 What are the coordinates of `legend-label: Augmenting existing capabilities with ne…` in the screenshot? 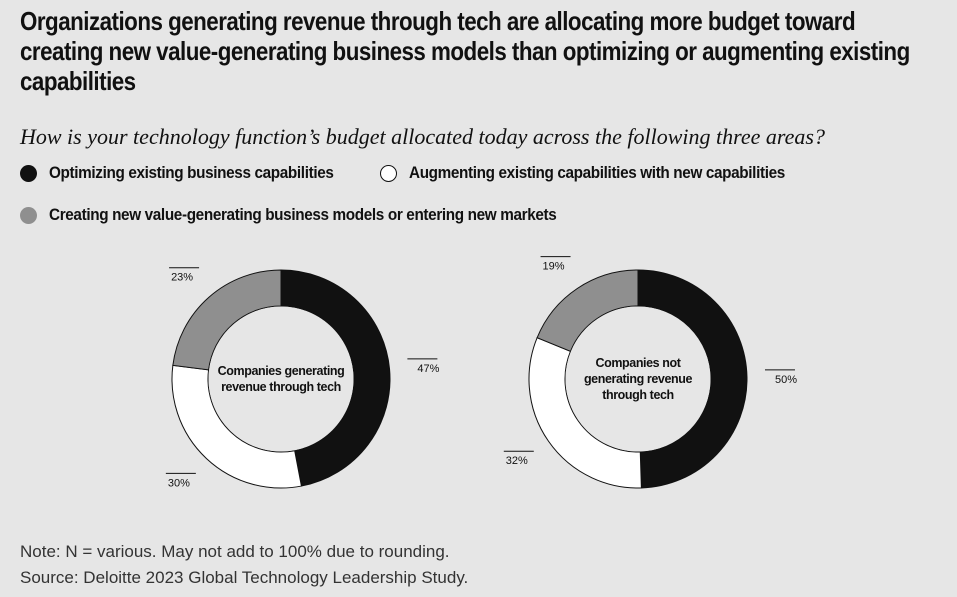 It's located at (597, 172).